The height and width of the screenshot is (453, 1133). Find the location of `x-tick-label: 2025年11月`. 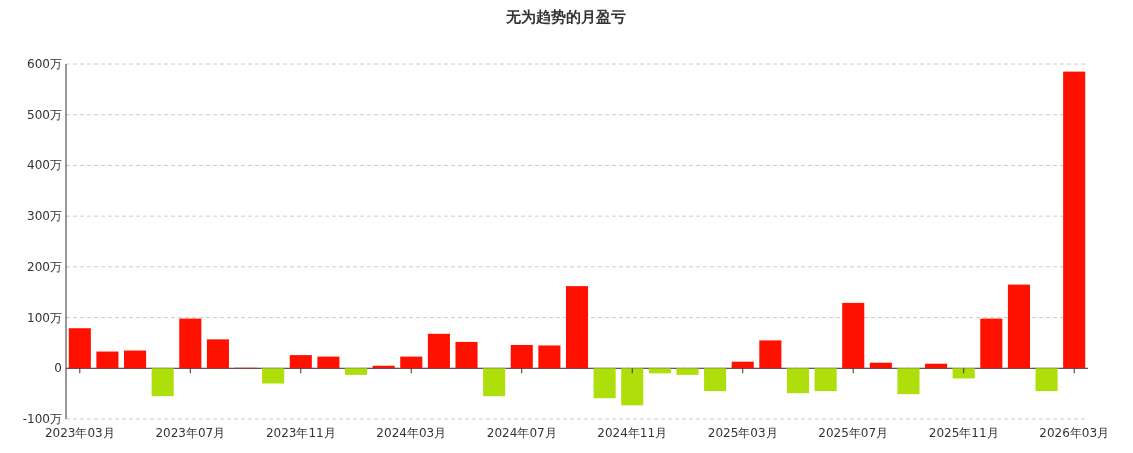

x-tick-label: 2025年11月 is located at coordinates (963, 433).